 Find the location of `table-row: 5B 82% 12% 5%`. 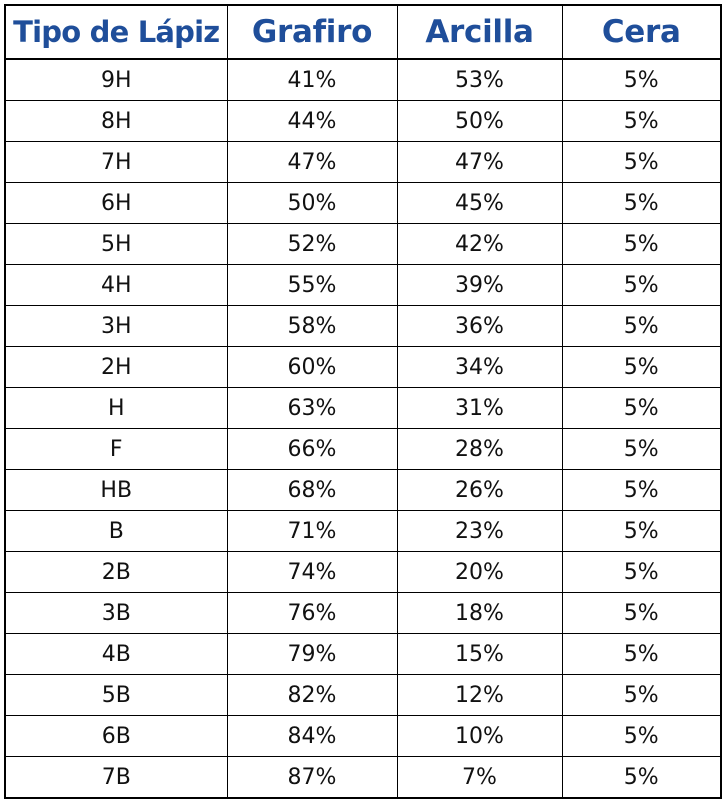

table-row: 5B 82% 12% 5% is located at coordinates (363, 695).